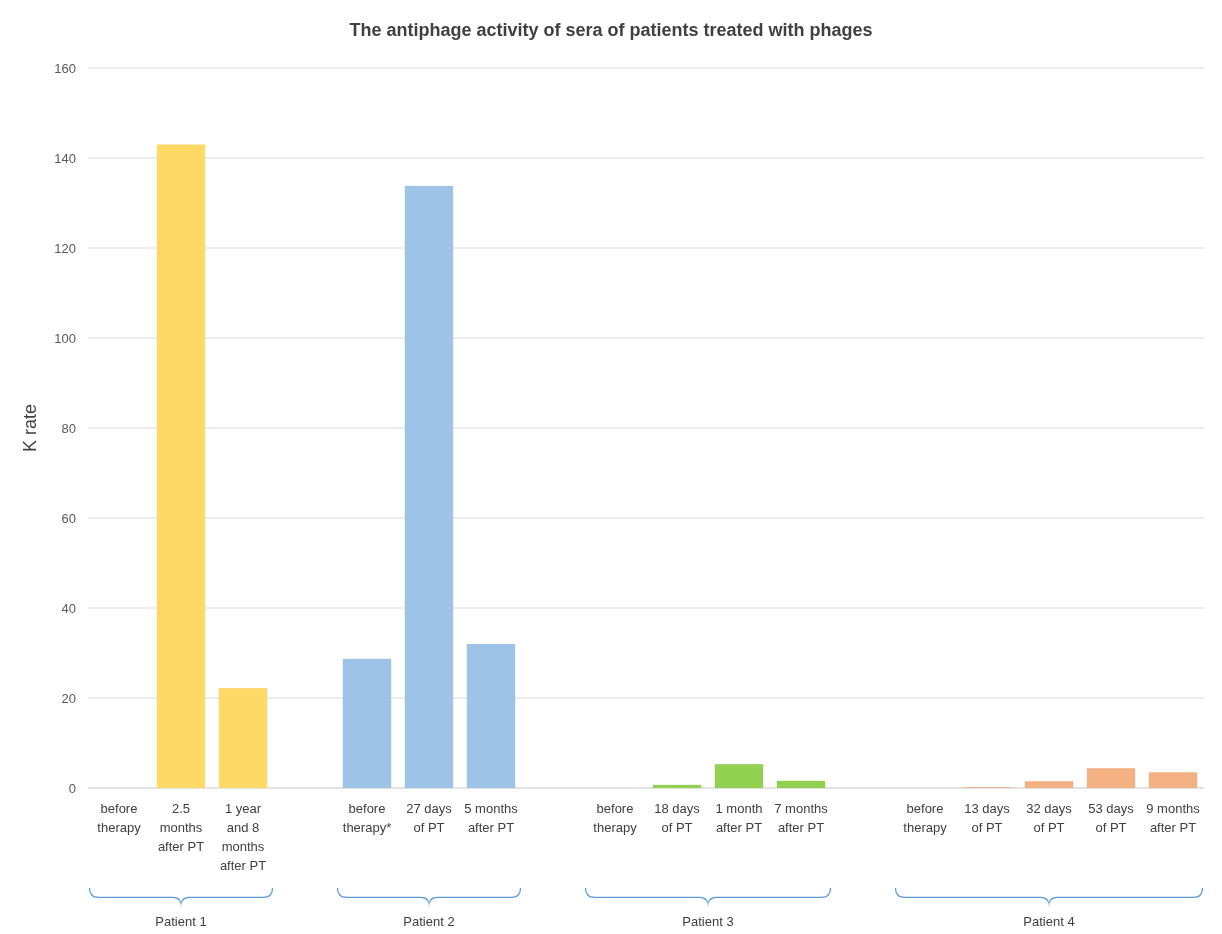  I want to click on y-tick-label: 140, so click(65, 158).